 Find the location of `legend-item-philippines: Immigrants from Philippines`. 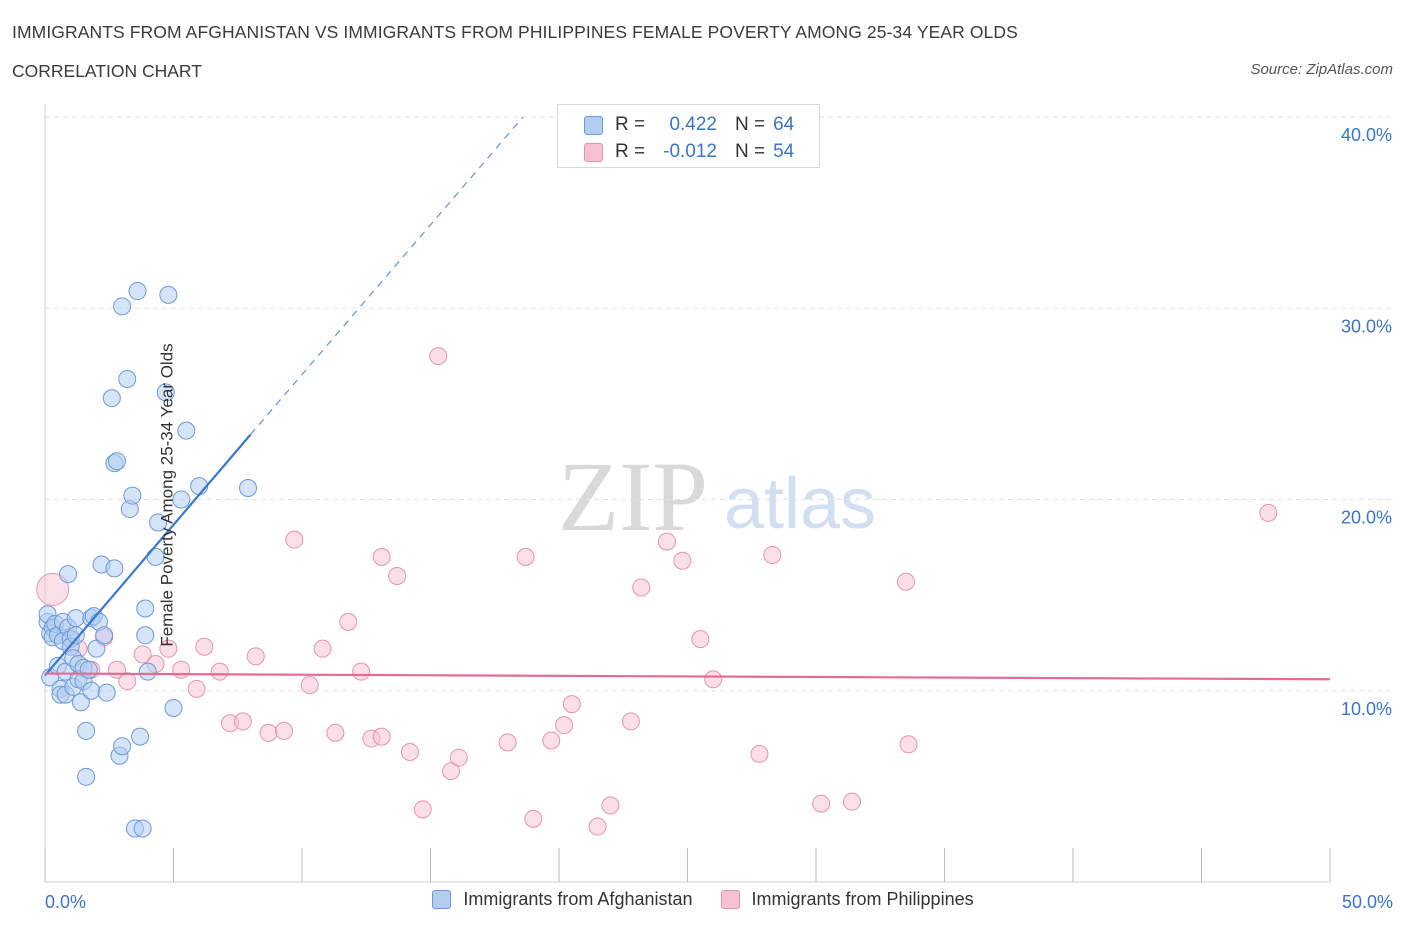

legend-item-philippines: Immigrants from Philippines is located at coordinates (847, 899).